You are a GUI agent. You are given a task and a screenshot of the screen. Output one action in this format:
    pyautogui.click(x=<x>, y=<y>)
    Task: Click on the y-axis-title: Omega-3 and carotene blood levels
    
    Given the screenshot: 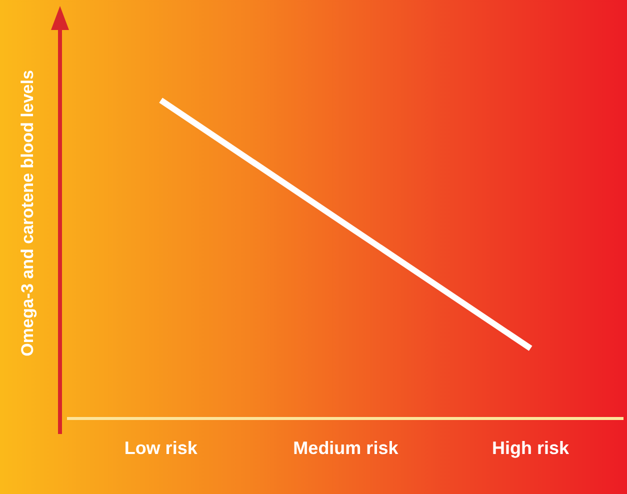 What is the action you would take?
    pyautogui.click(x=27, y=213)
    